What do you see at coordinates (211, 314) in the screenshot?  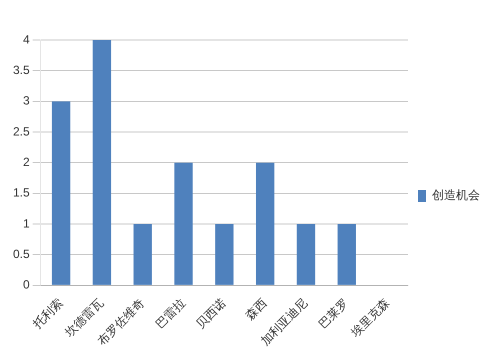 I see `x-tick-label: 贝西诺` at bounding box center [211, 314].